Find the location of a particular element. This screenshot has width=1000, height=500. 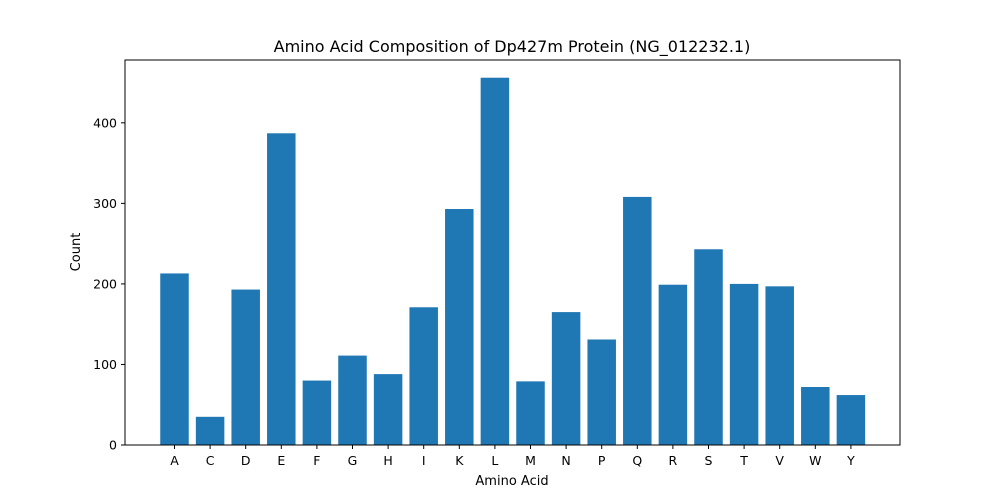

bar-K is located at coordinates (459, 327).